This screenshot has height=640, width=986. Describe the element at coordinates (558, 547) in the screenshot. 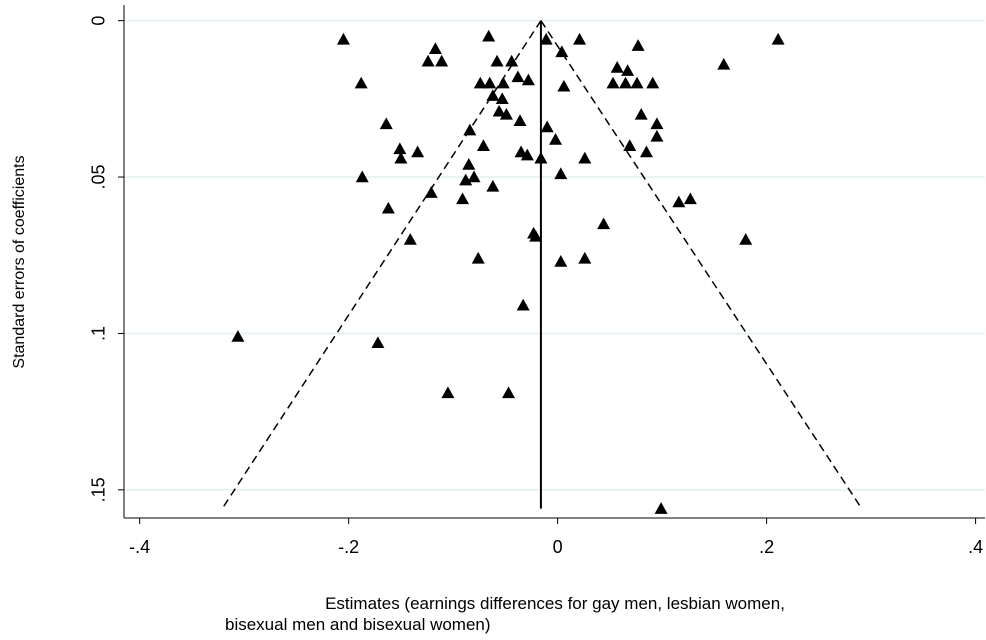

I see `x-tick-label: 0` at that location.